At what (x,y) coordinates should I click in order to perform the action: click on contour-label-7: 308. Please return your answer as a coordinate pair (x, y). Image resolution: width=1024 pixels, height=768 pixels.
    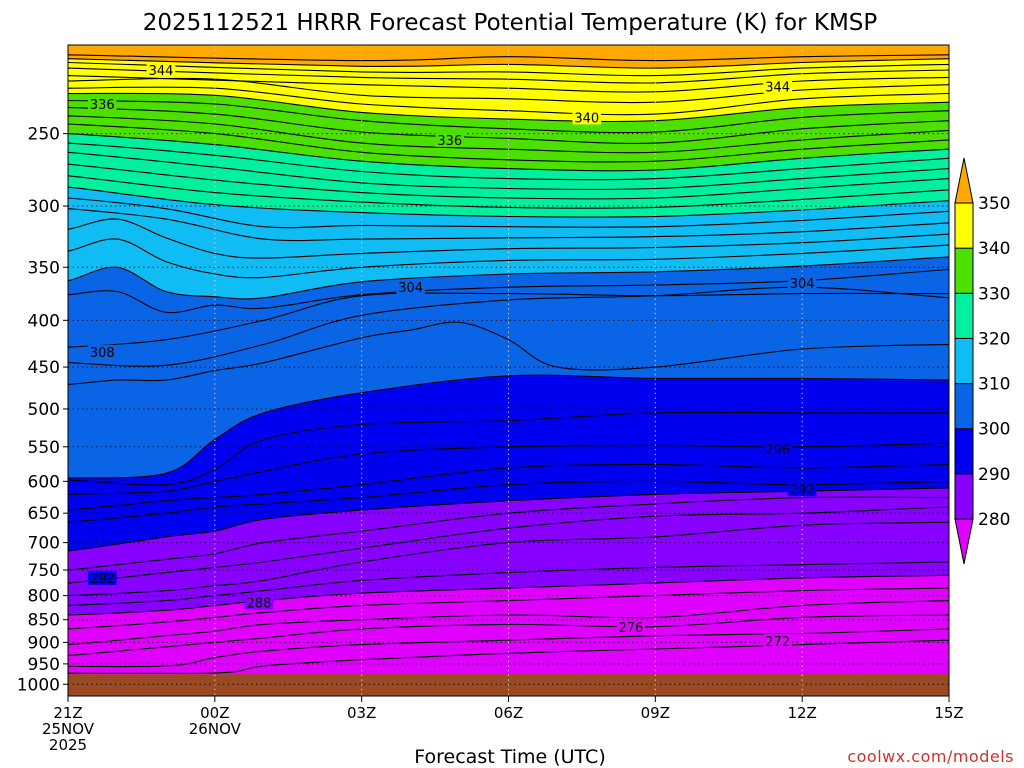
    Looking at the image, I should click on (102, 353).